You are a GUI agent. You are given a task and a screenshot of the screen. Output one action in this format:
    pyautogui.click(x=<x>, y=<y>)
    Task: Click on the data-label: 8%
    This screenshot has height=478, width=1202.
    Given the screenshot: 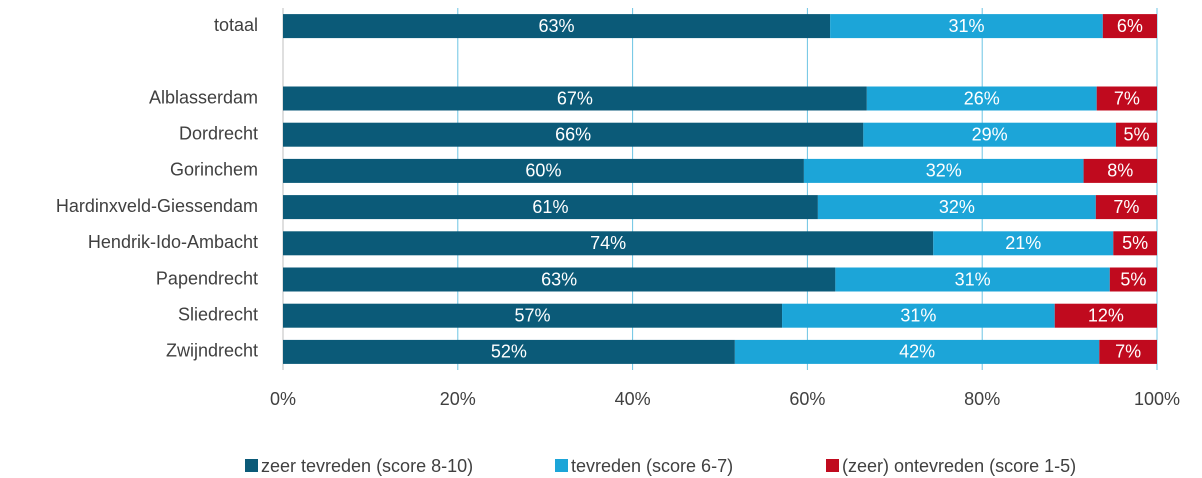 What is the action you would take?
    pyautogui.click(x=1120, y=171)
    